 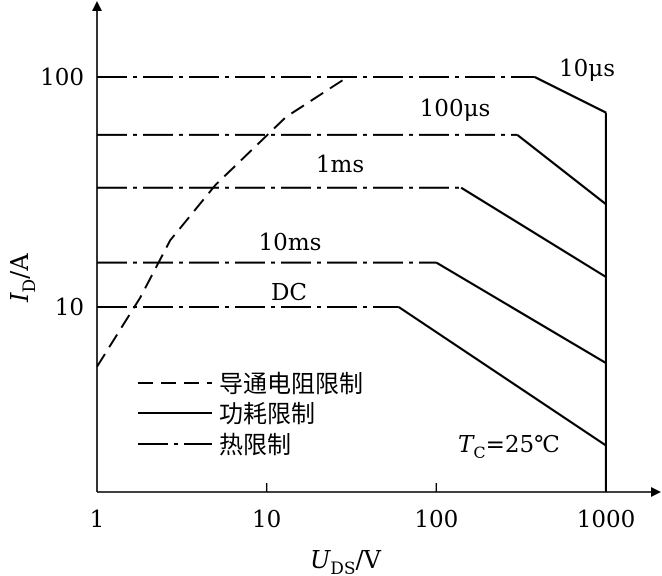 I want to click on series-label-10us: 10μs, so click(x=587, y=69).